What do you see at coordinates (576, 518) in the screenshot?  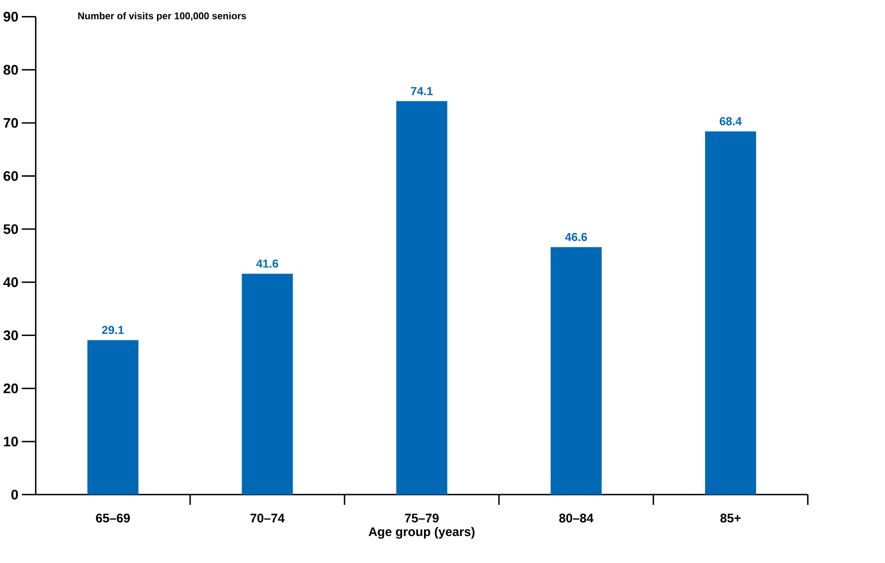 I see `x-tick-label: 80–84` at bounding box center [576, 518].